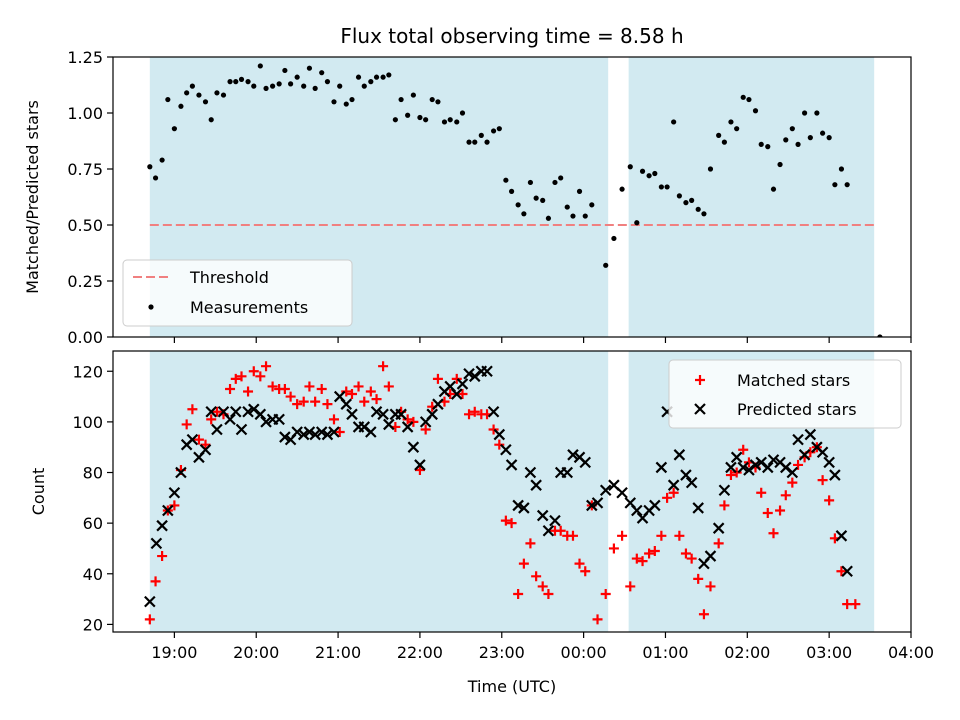  Describe the element at coordinates (237, 293) in the screenshot. I see `legend: Threshold Measurements` at that location.